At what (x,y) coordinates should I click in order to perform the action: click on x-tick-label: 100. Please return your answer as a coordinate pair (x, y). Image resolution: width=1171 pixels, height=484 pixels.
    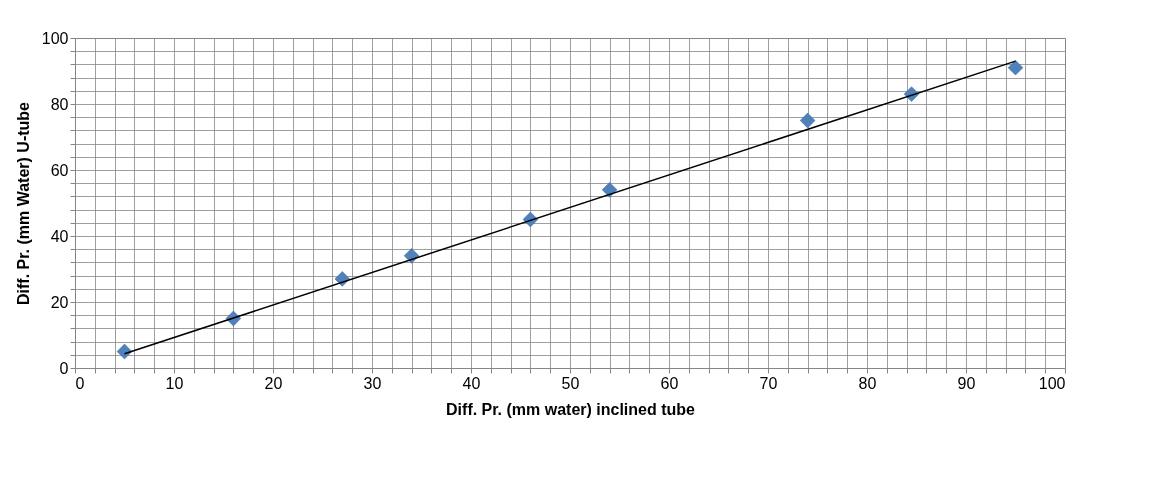
    Looking at the image, I should click on (1052, 383).